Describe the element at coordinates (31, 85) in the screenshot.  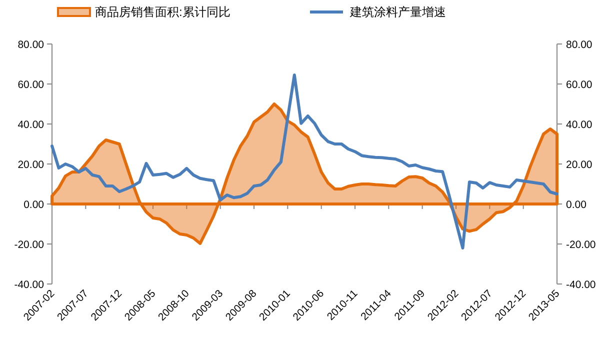
I see `y-tick-label: 60.00` at that location.